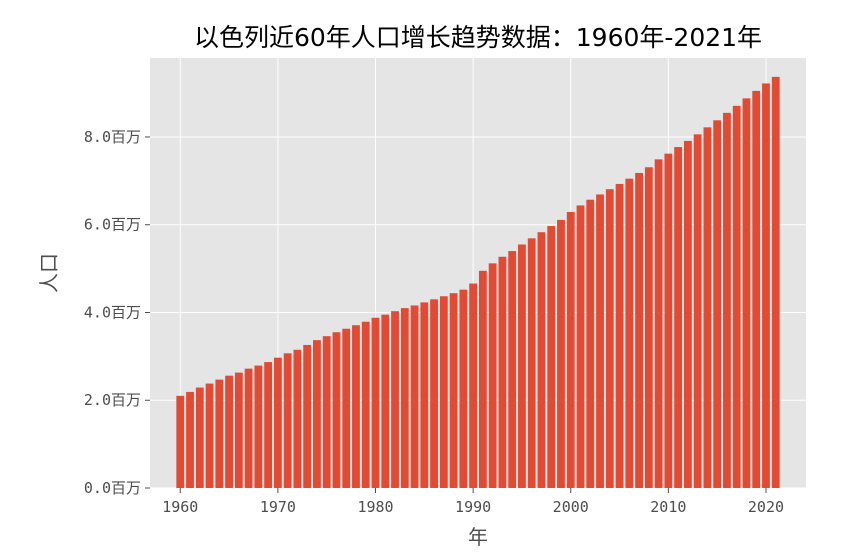  Describe the element at coordinates (112, 225) in the screenshot. I see `y-tick-label: 6.0百万` at that location.